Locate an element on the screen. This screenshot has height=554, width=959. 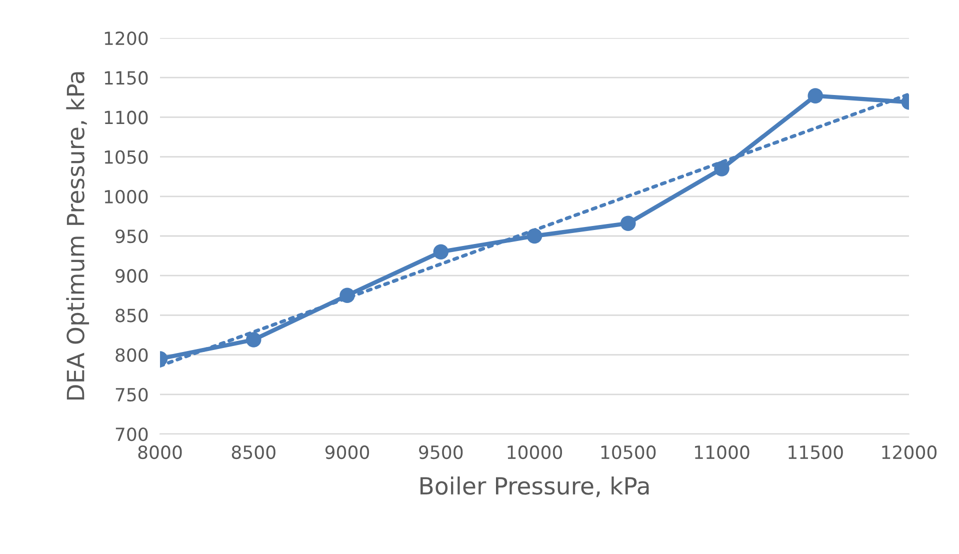
y-tick-label: 1000 is located at coordinates (126, 197).